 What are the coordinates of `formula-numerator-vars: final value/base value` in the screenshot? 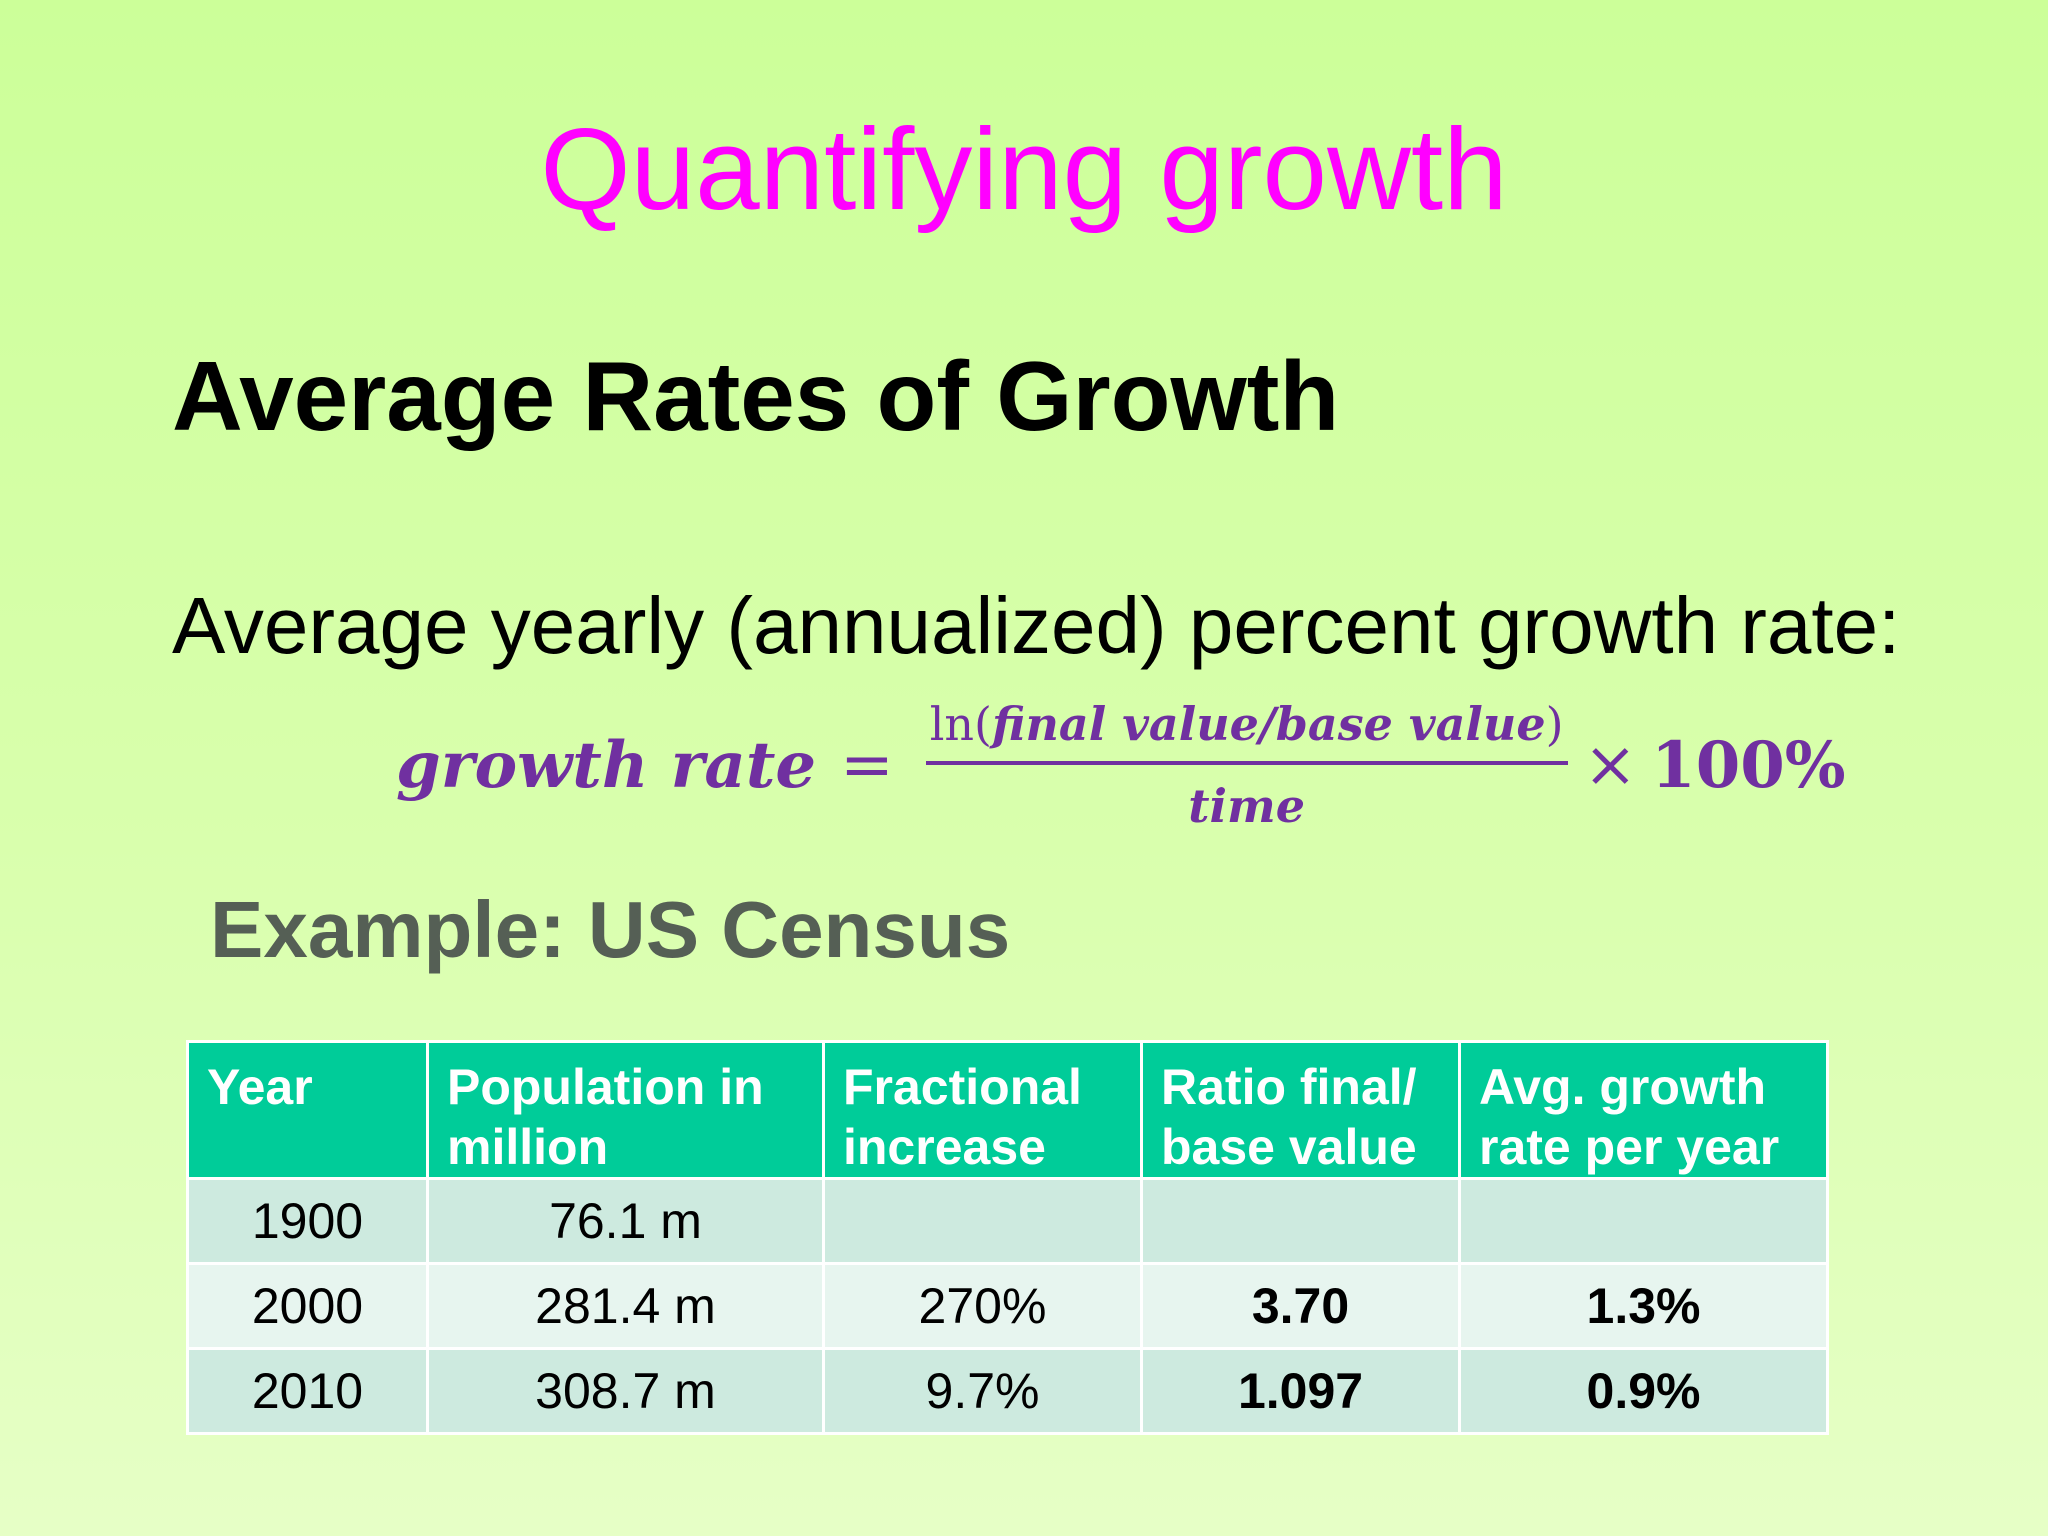 It's located at (1269, 724).